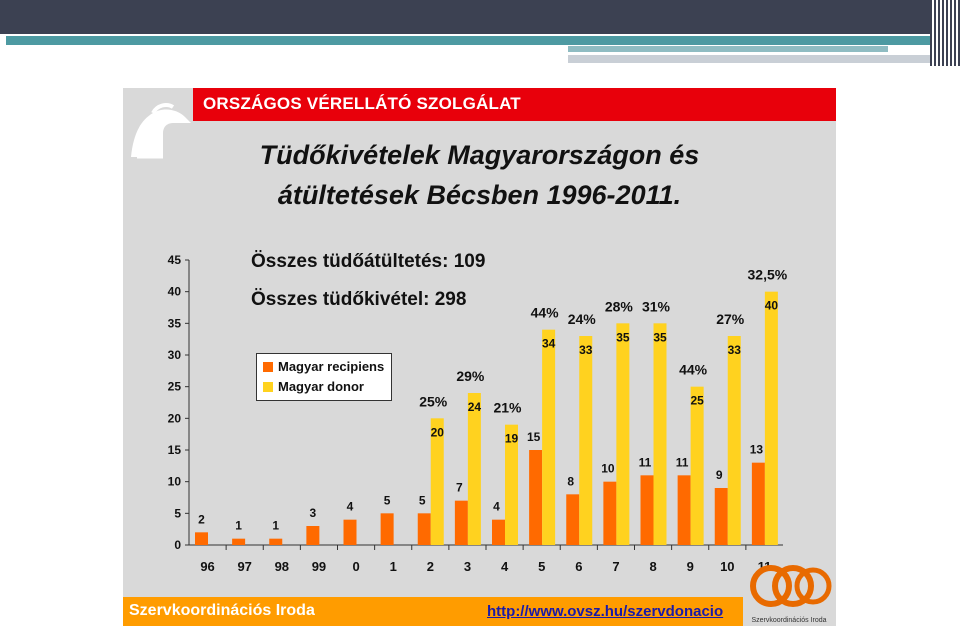  I want to click on x-tick-label: 7, so click(615, 566).